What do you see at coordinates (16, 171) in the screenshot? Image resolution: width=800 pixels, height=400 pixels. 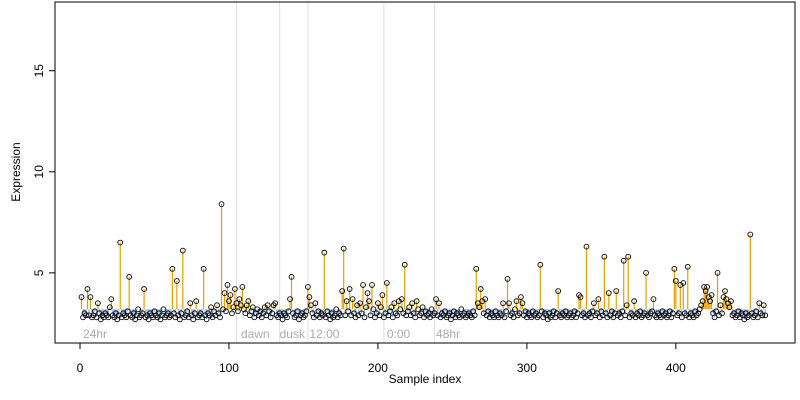 I see `y-axis-label: Expression` at bounding box center [16, 171].